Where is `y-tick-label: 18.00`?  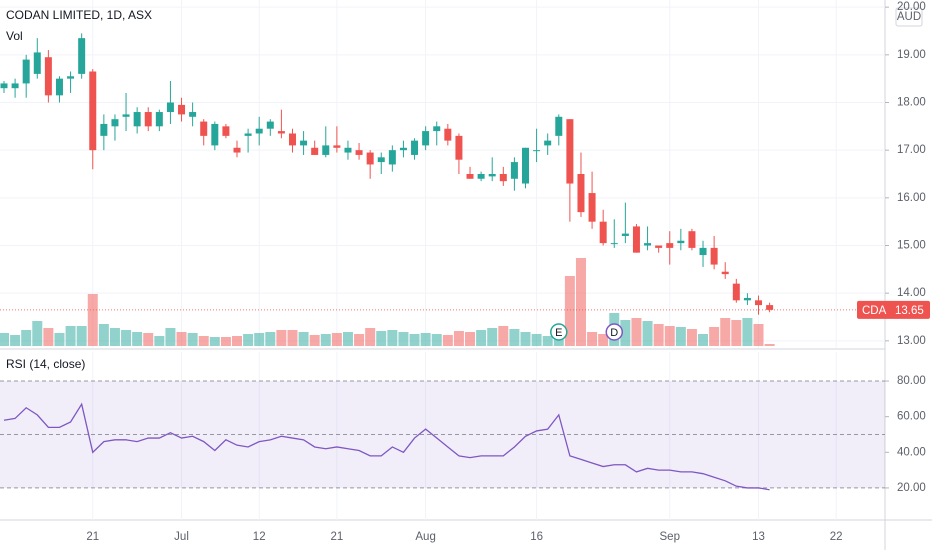 y-tick-label: 18.00 is located at coordinates (911, 103).